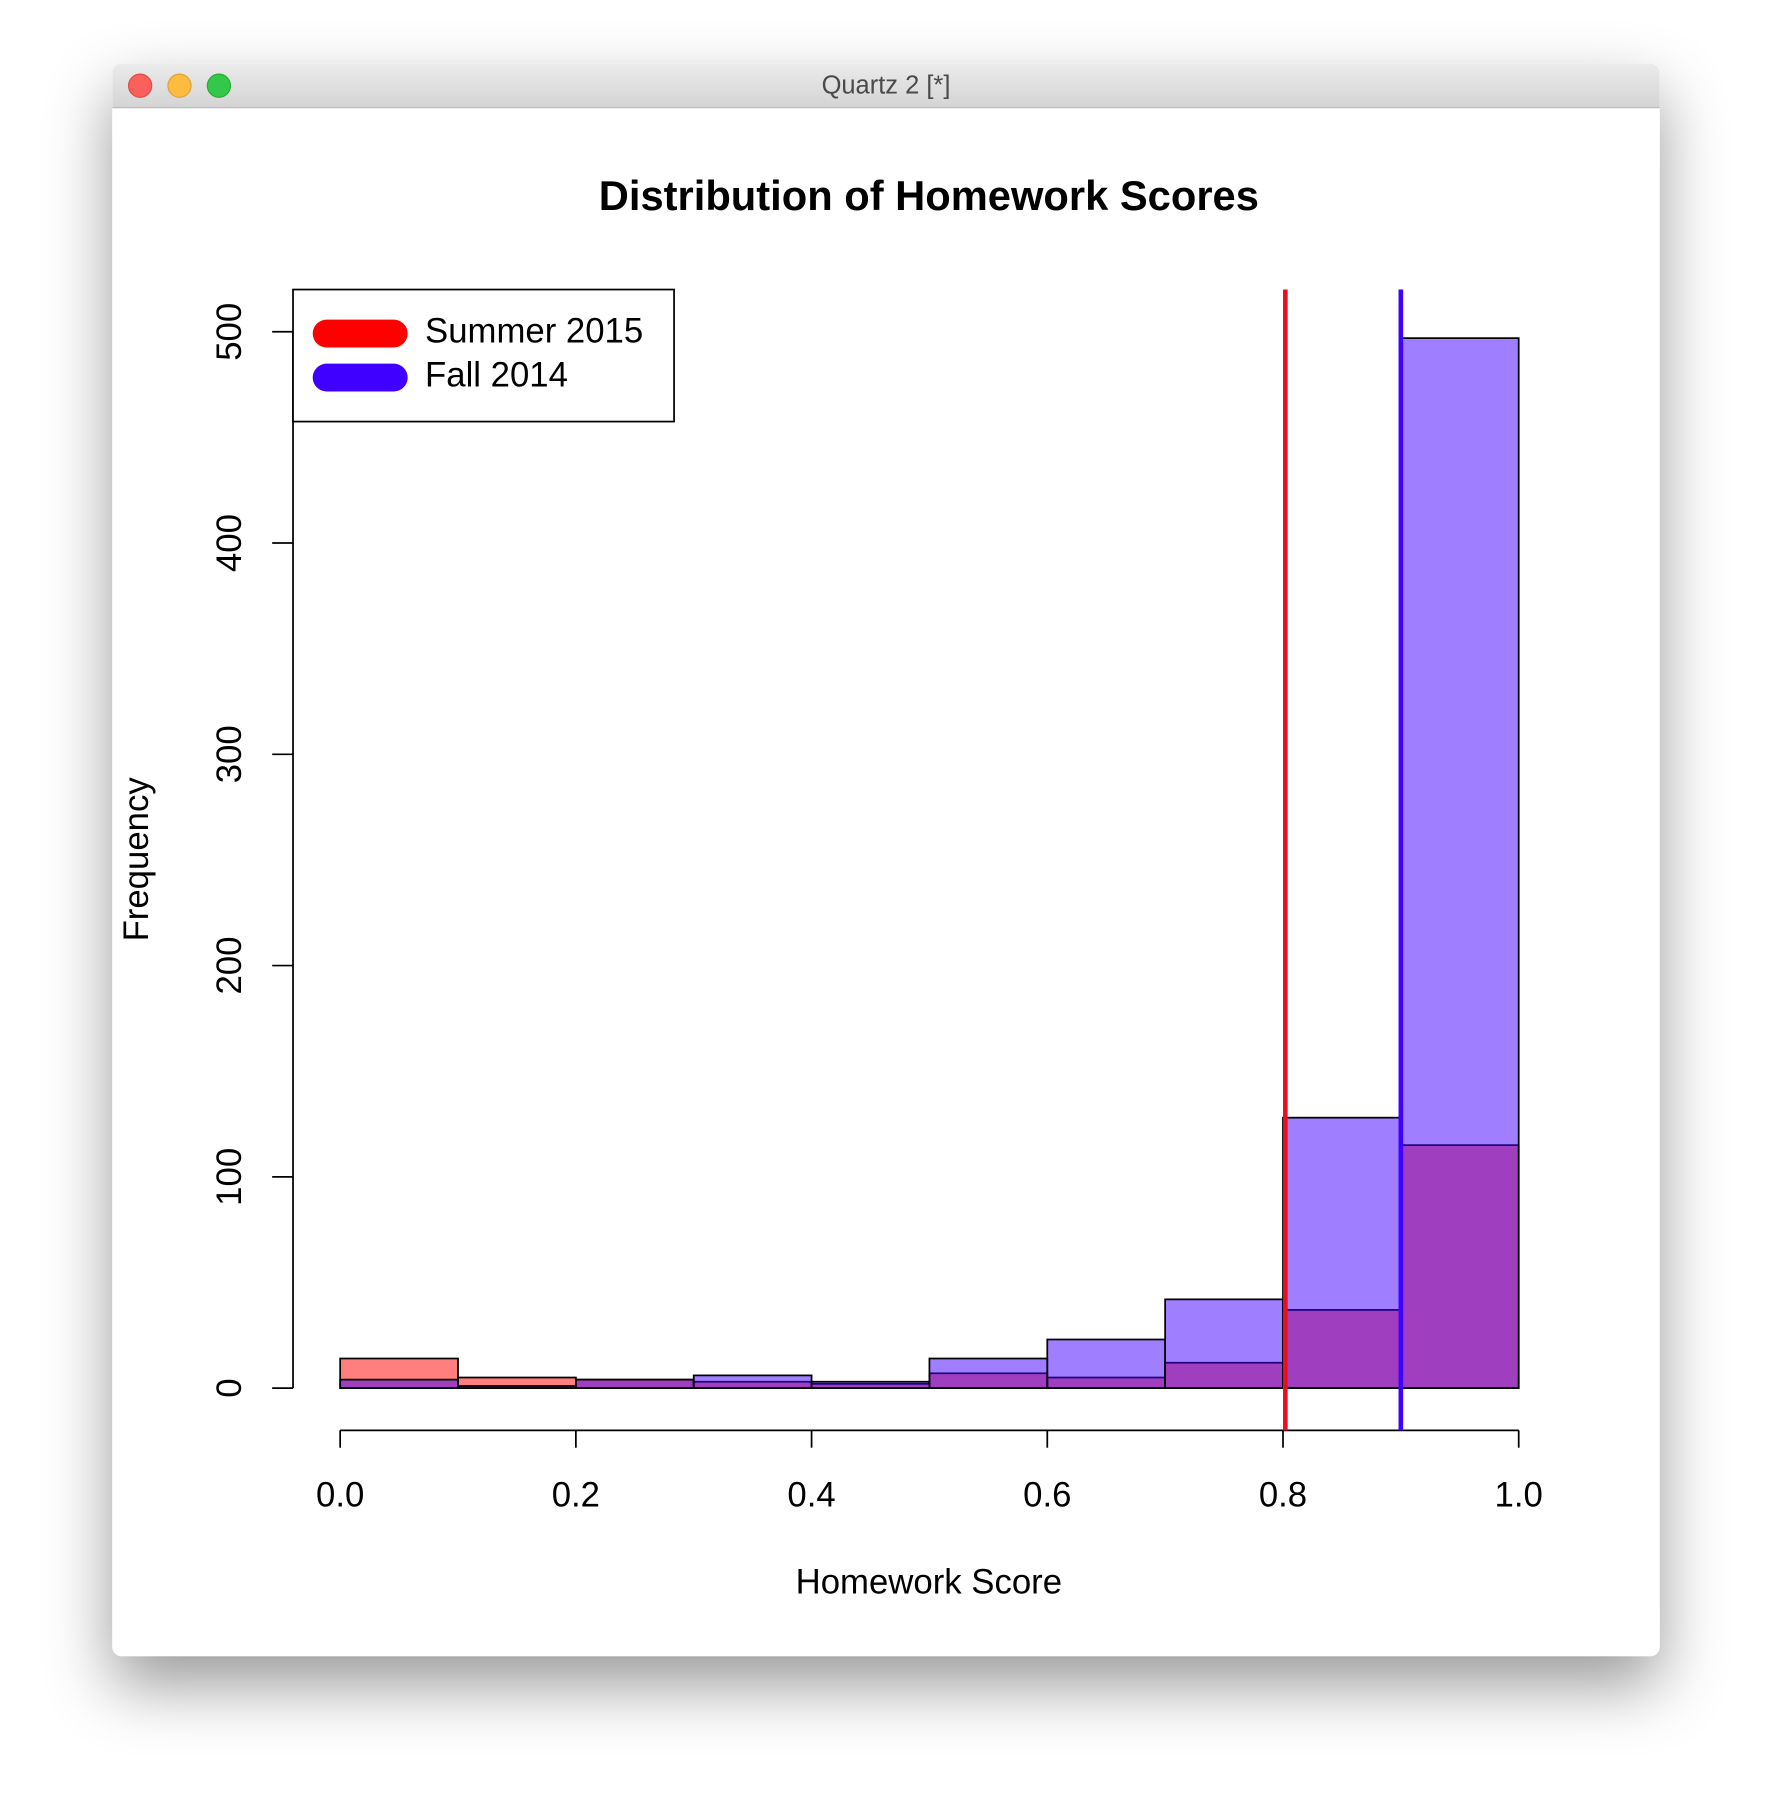 The image size is (1772, 1816). What do you see at coordinates (483, 355) in the screenshot?
I see `legend-box` at bounding box center [483, 355].